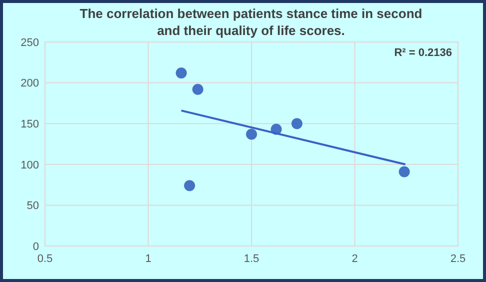  Describe the element at coordinates (355, 259) in the screenshot. I see `x-tick-label: 2` at that location.